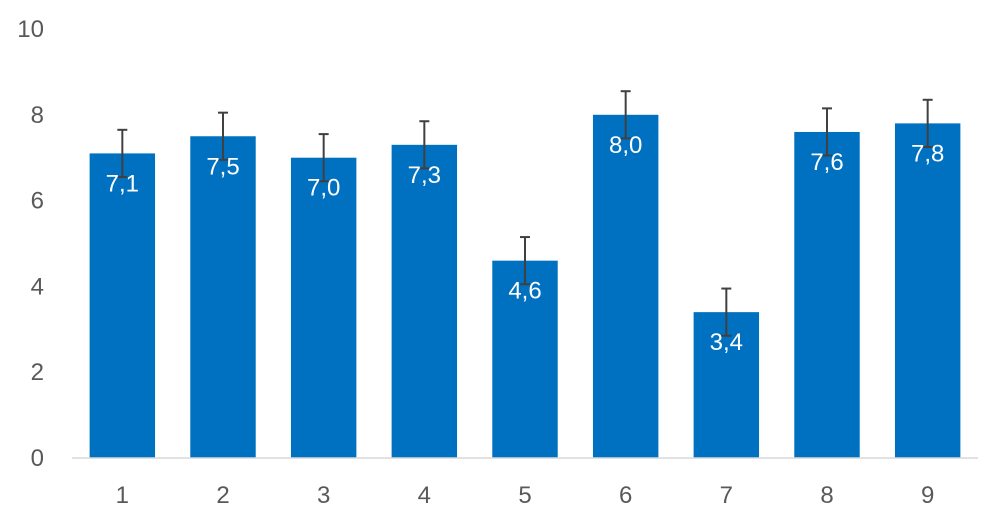  I want to click on y-tick-label-0: 0, so click(37, 458).